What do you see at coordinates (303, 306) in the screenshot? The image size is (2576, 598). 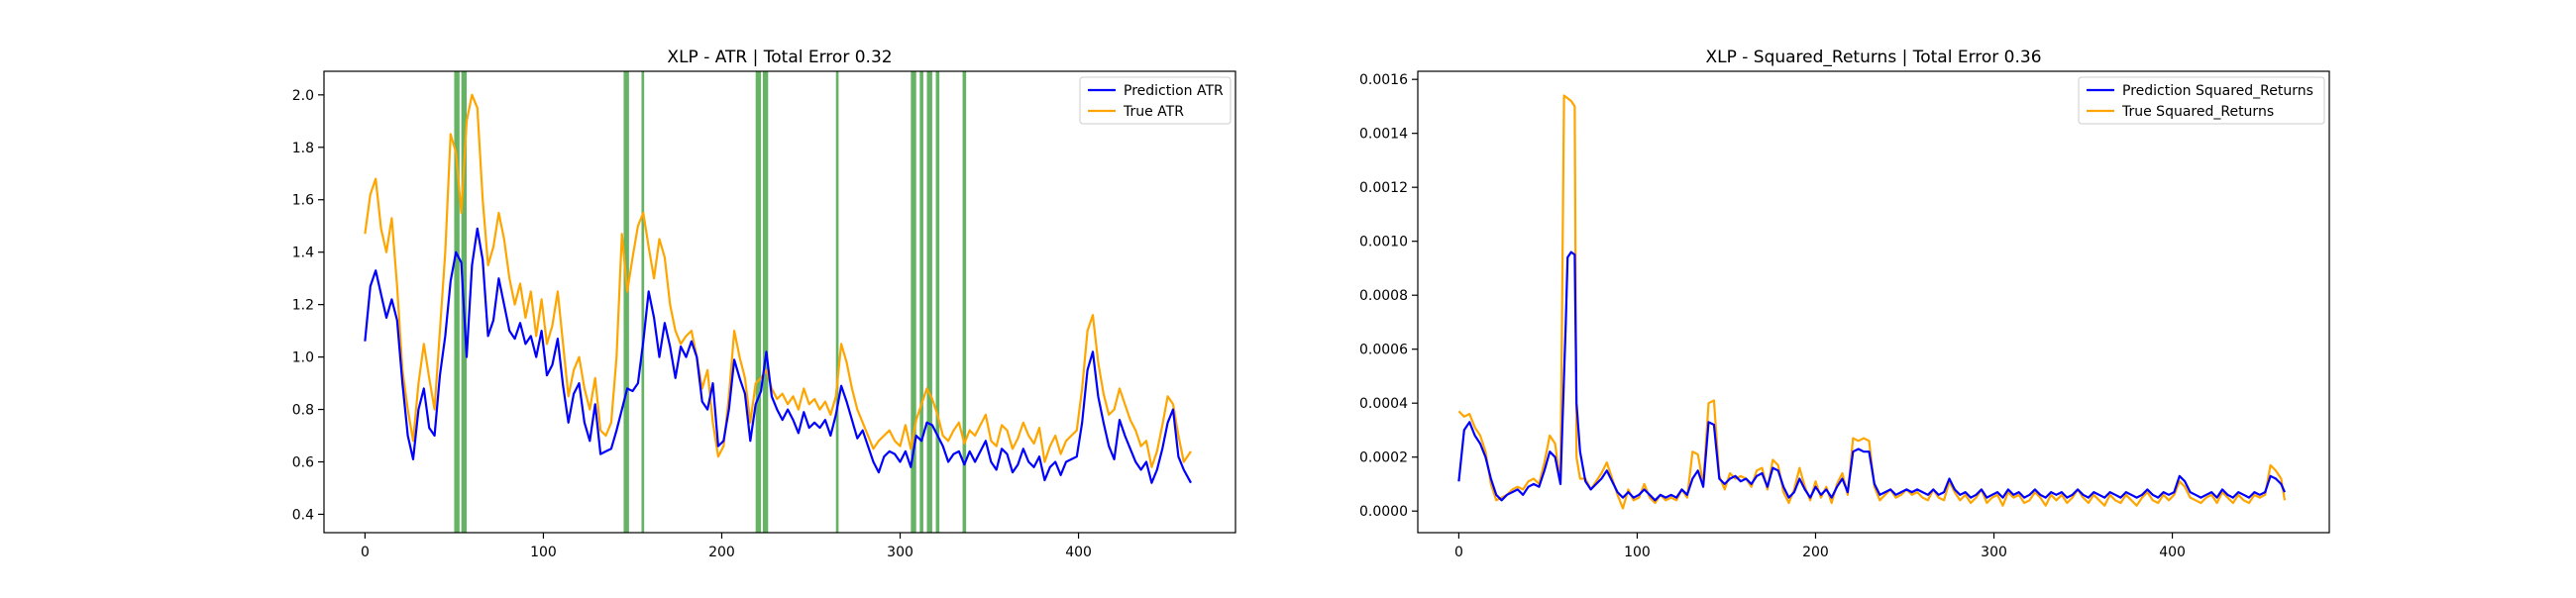 I see `atr-y-tick-label: 1.2` at bounding box center [303, 306].